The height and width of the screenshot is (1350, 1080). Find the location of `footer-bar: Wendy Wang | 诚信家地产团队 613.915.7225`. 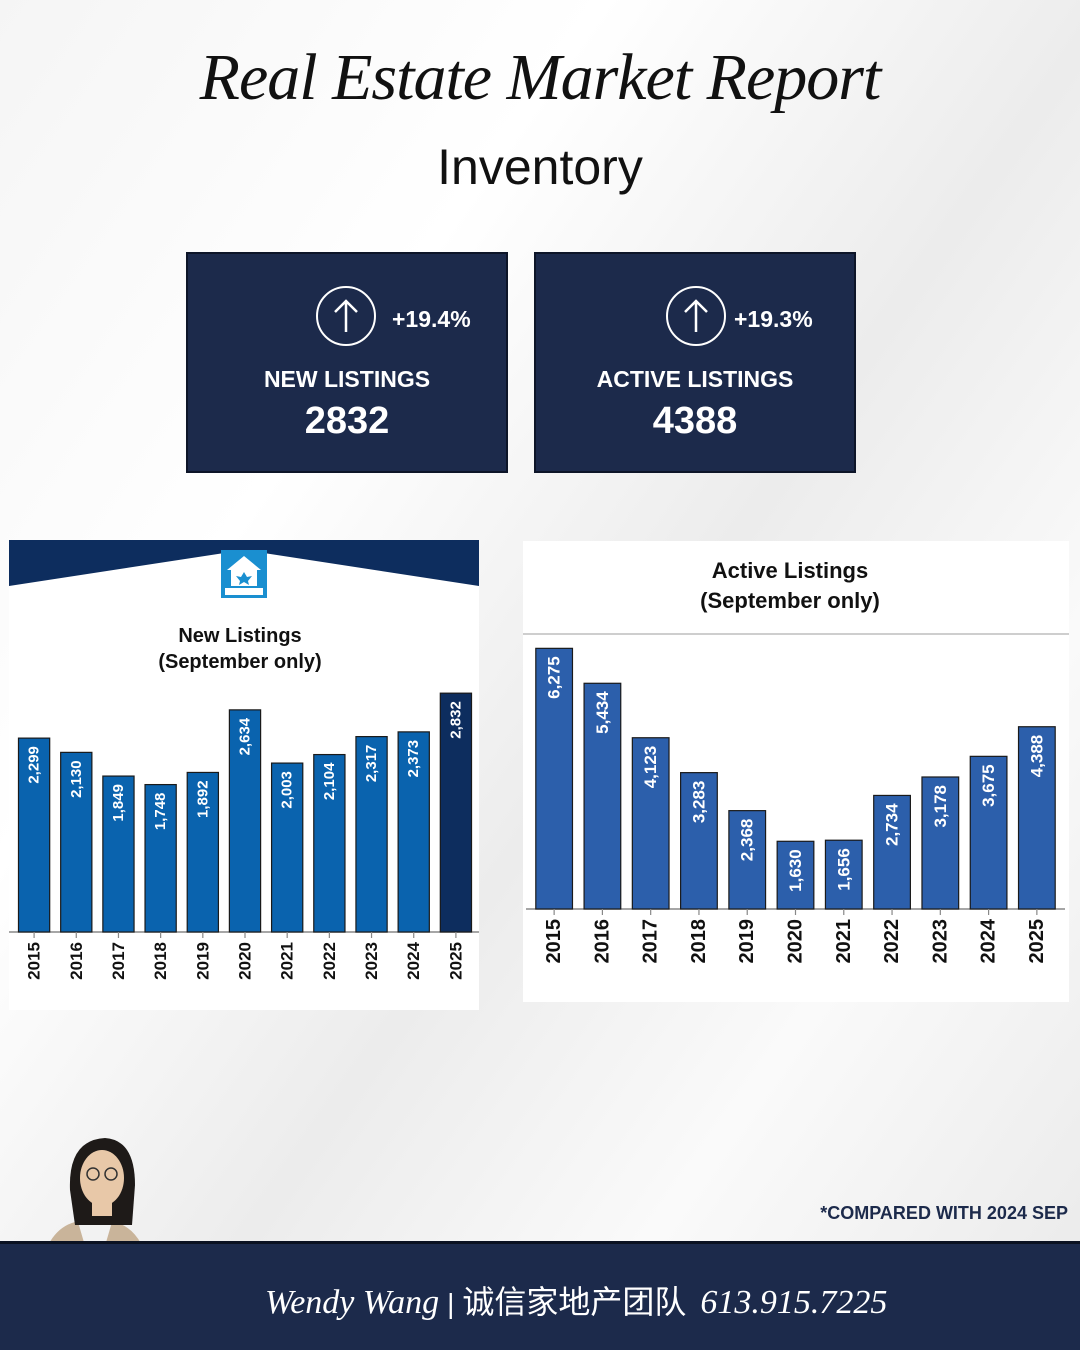

footer-bar: Wendy Wang | 诚信家地产团队 613.915.7225 is located at coordinates (540, 1295).